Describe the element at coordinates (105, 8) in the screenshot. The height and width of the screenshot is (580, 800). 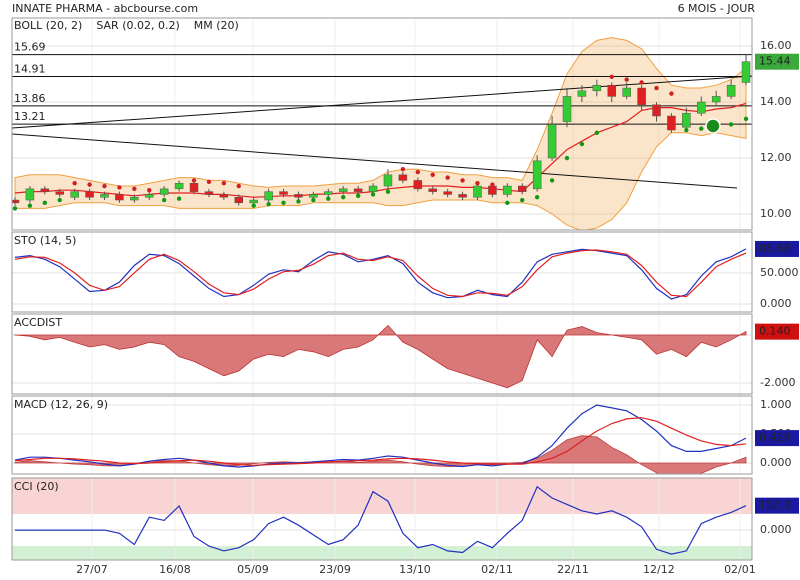
I see `chart-title: INNATE PHARMA - abcbourse.com` at that location.